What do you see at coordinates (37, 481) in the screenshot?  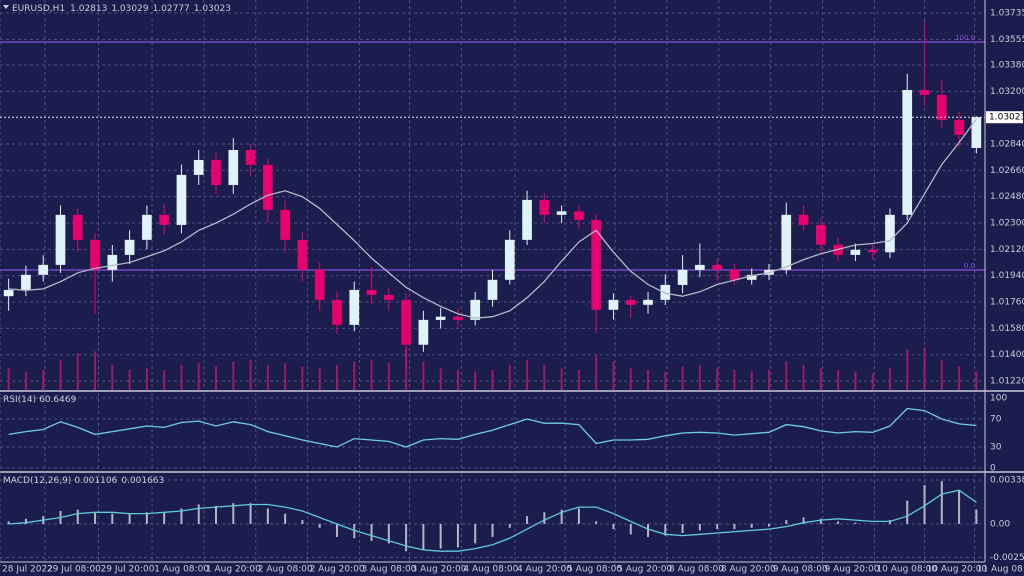 I see `macd-title: MACD(12,26,9)` at bounding box center [37, 481].